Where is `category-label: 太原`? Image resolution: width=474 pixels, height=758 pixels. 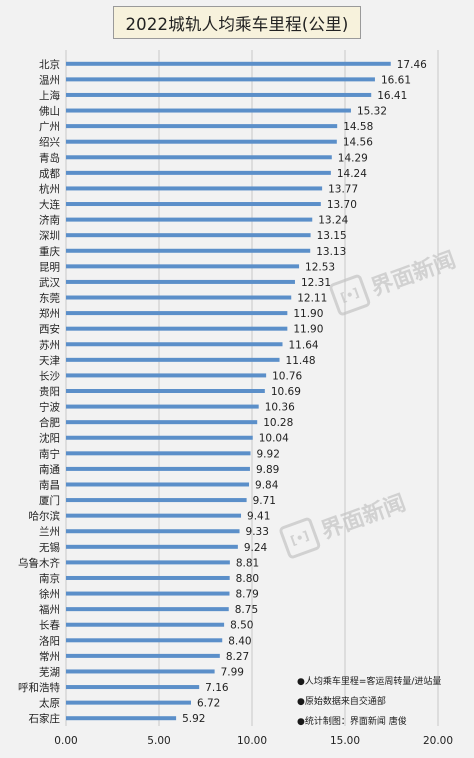
category-label: 太原 is located at coordinates (49, 703).